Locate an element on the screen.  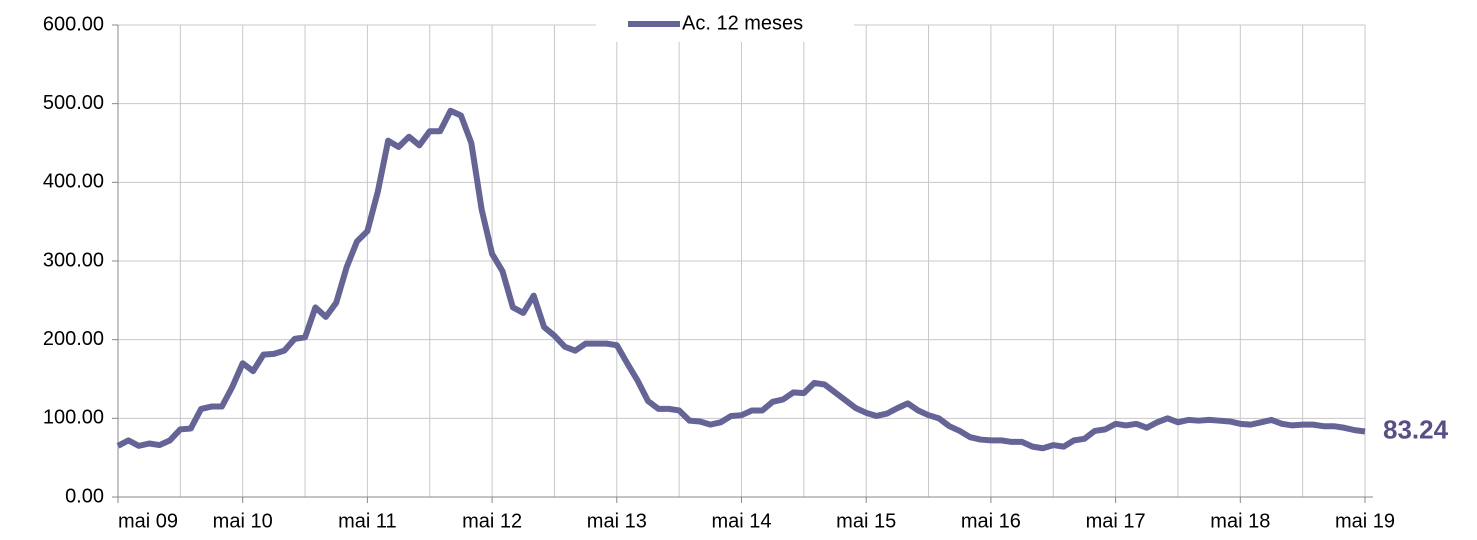
y-tick-label: 100.00 is located at coordinates (73, 418).